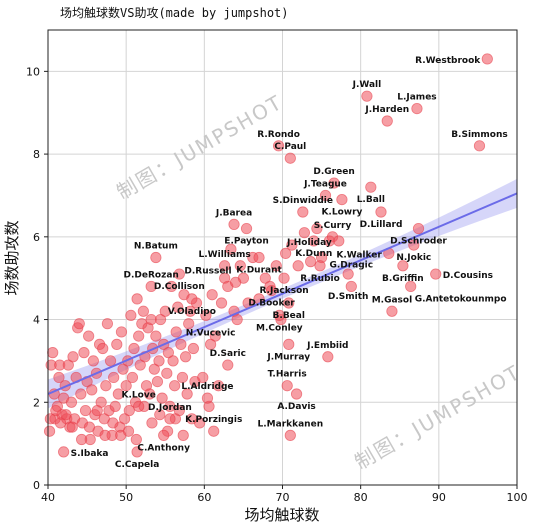 Image resolution: width=550 pixels, height=530 pixels. I want to click on x-tick-label: 40, so click(48, 497).